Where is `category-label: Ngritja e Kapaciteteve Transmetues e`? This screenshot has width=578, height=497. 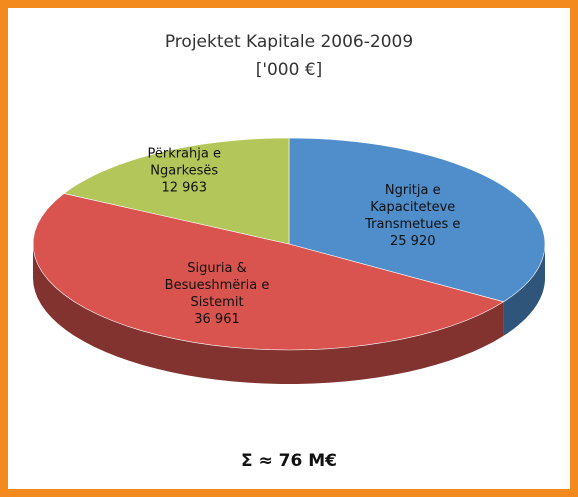
category-label: Ngritja e Kapaciteteve Transmetues e is located at coordinates (413, 208).